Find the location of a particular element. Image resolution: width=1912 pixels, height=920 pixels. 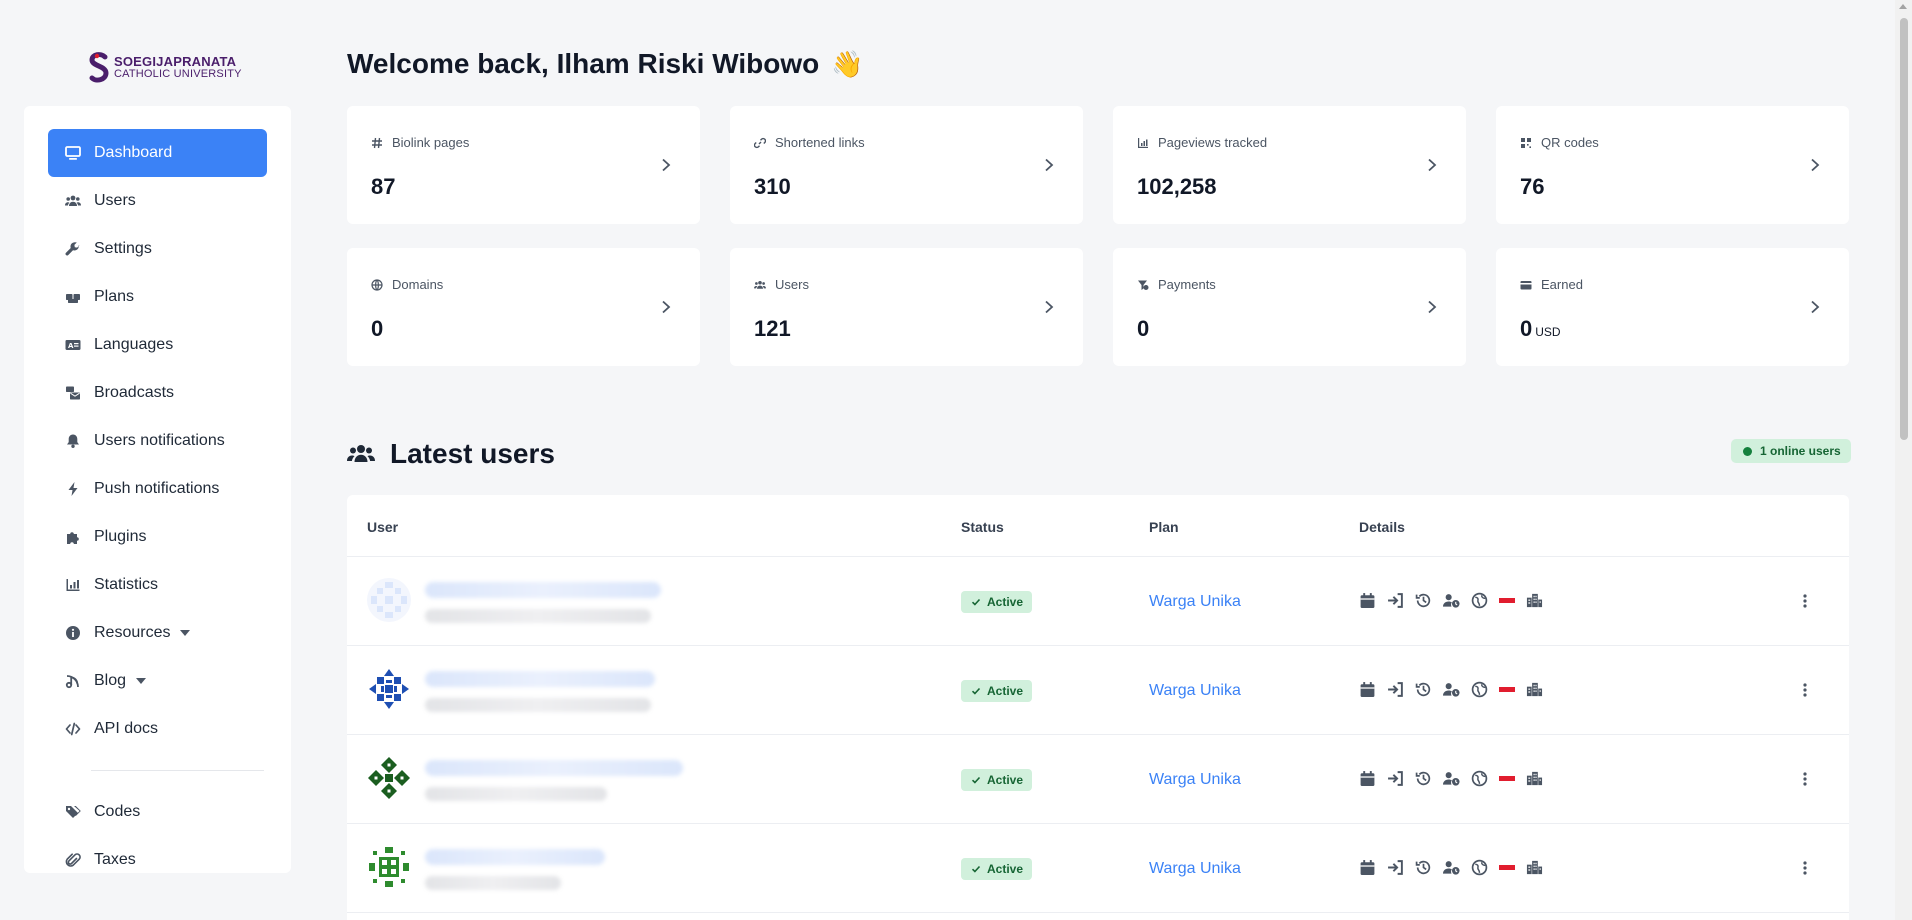

boxes-icon is located at coordinates (73, 297).